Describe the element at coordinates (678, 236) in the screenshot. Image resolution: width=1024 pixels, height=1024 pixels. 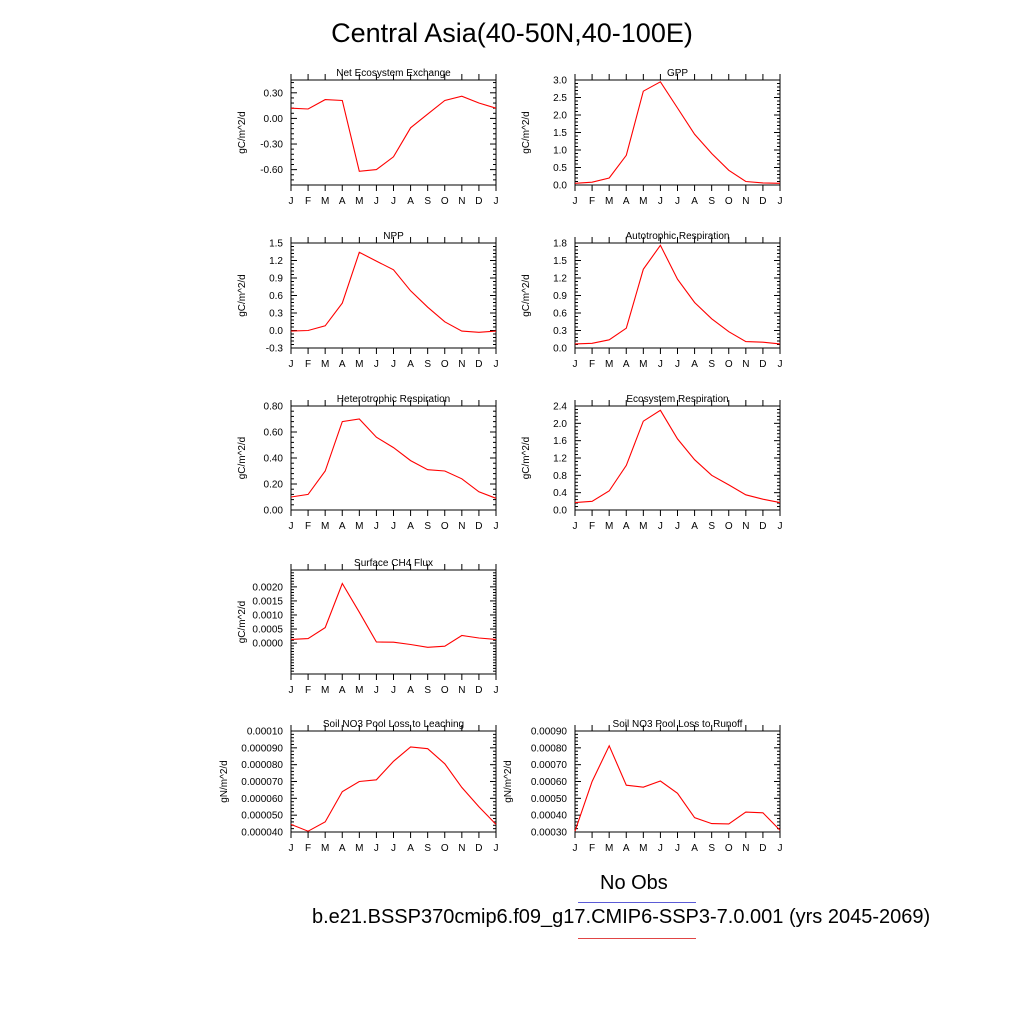
I see `panel-title: Autotrophic Respiration` at that location.